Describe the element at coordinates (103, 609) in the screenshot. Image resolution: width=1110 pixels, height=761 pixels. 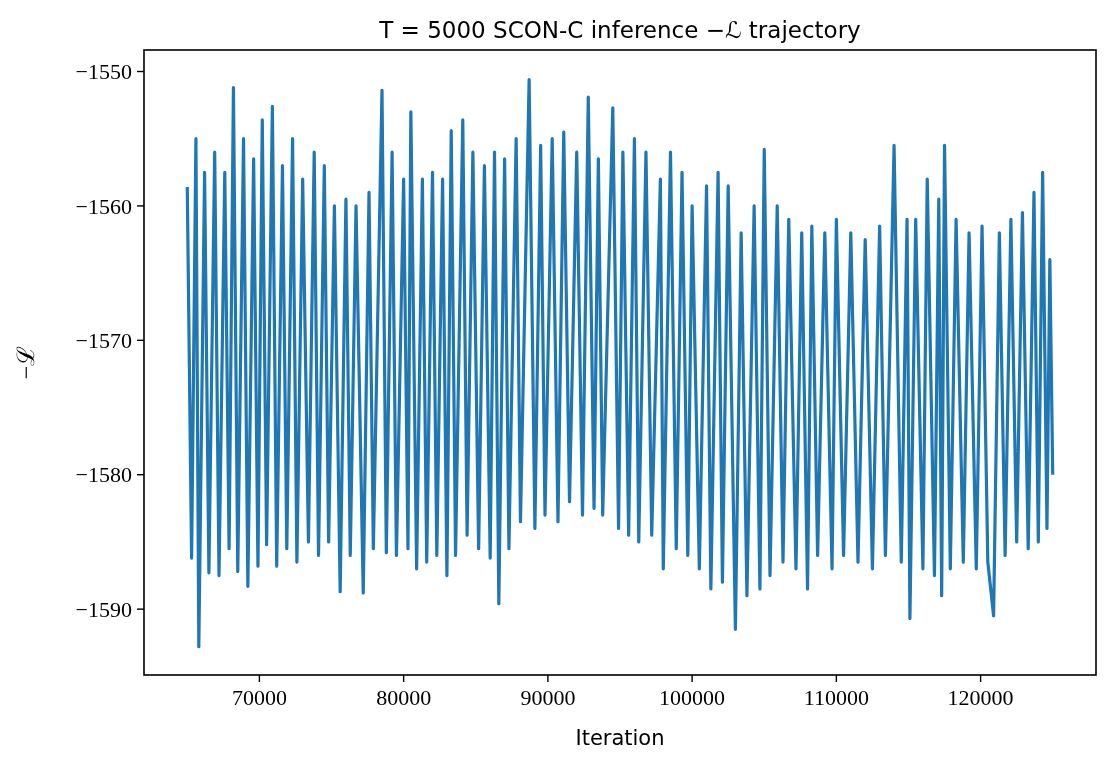
I see `y-tick-label: −1590` at that location.